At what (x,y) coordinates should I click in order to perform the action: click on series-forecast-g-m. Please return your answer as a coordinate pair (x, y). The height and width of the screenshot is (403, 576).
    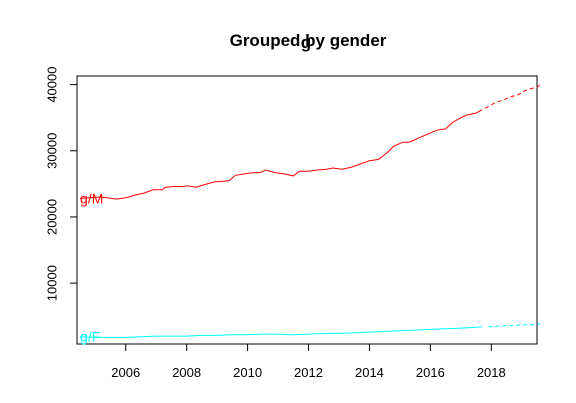
    Looking at the image, I should click on (512, 96).